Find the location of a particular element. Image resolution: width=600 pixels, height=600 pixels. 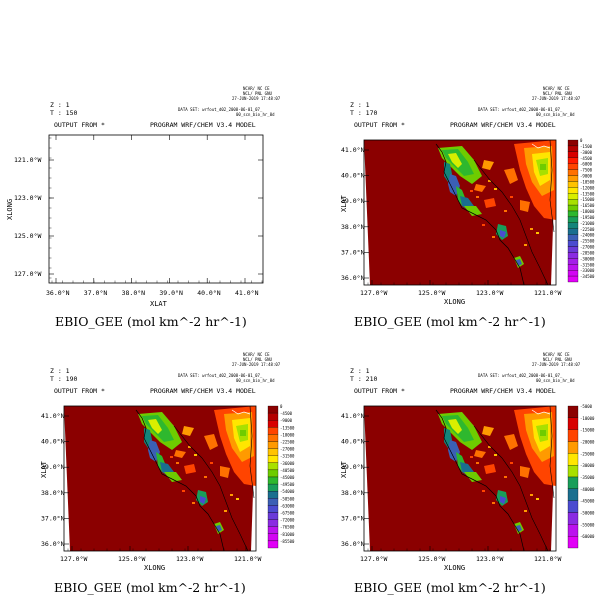

colorbar-label: -10000 is located at coordinates (587, 418).